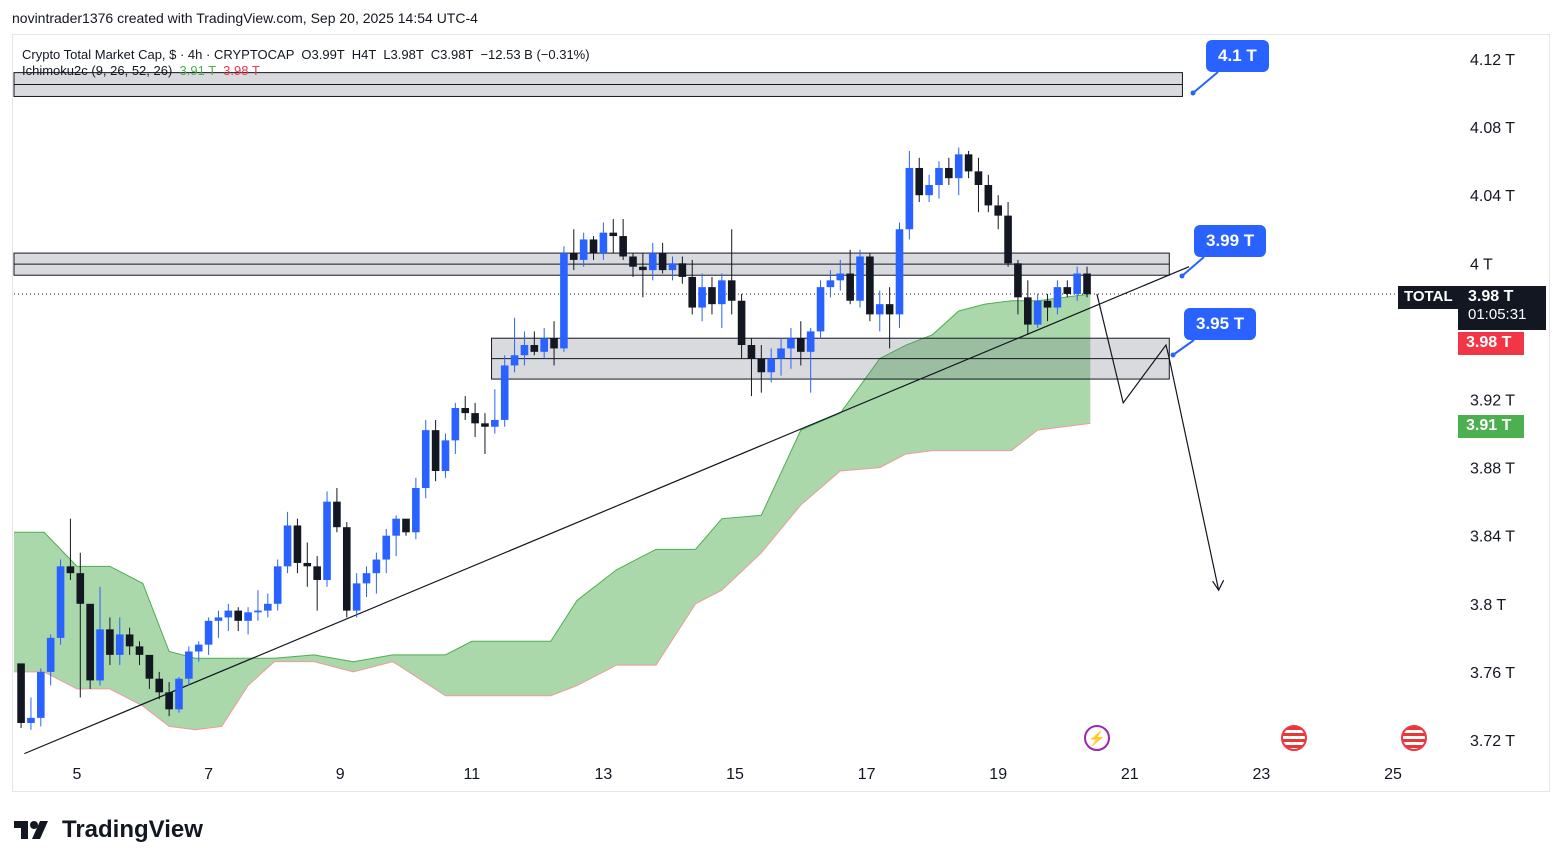 The height and width of the screenshot is (868, 1563). Describe the element at coordinates (1492, 196) in the screenshot. I see `price-tick-label: 4.04 T` at that location.